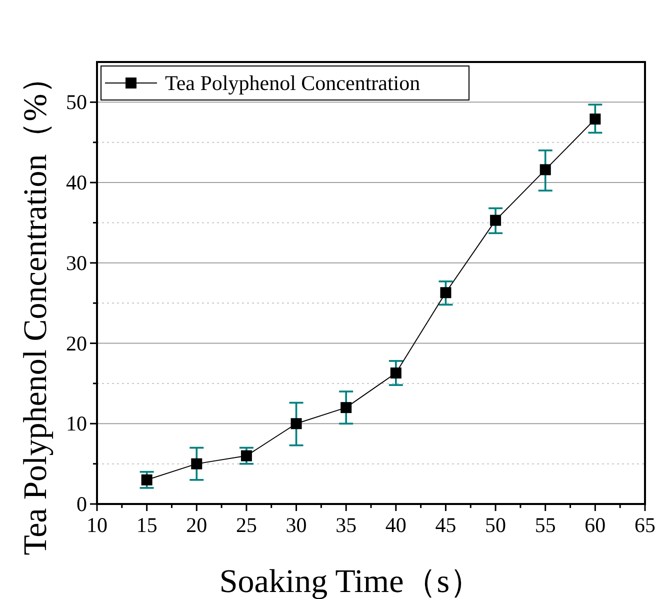 This screenshot has height=599, width=659. Describe the element at coordinates (197, 525) in the screenshot. I see `x-tick-label: 20` at that location.